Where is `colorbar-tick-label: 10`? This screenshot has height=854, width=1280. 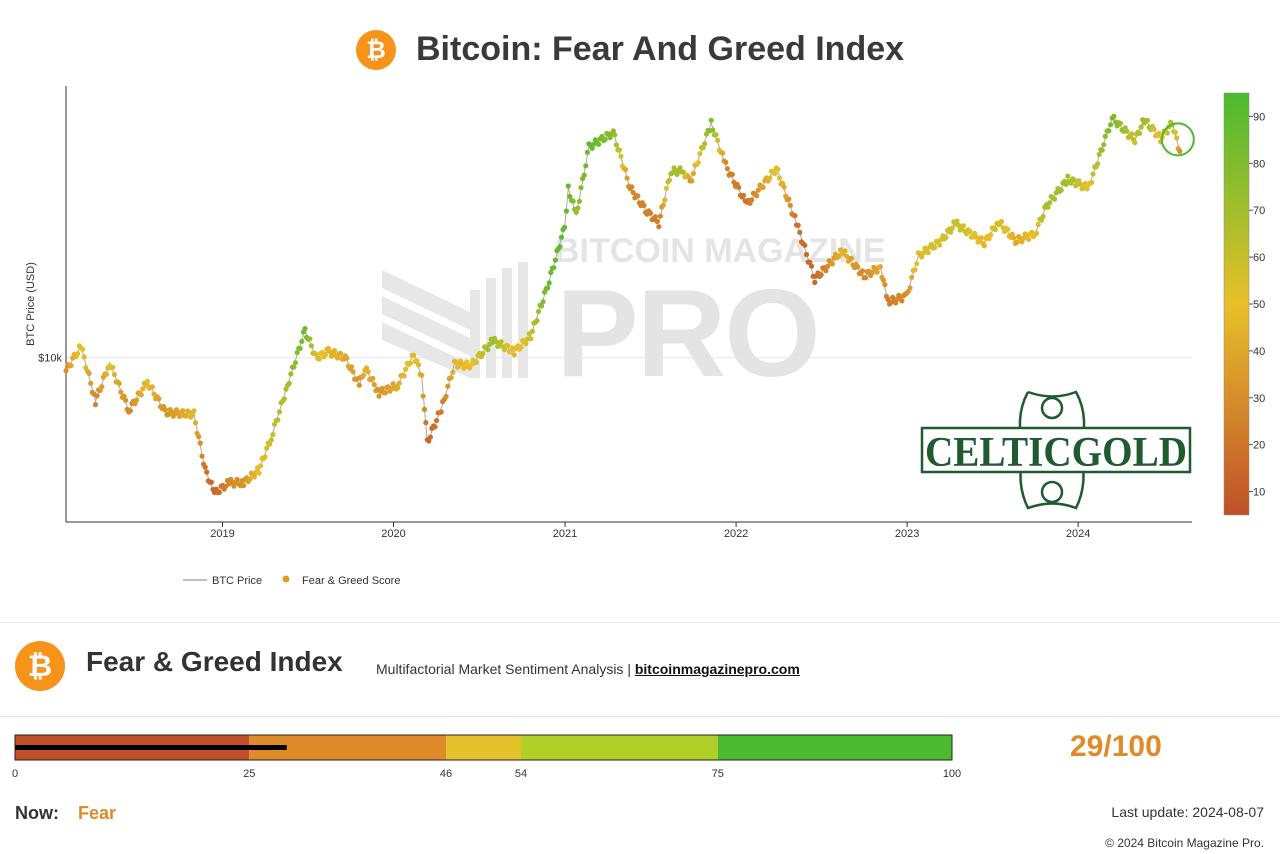 colorbar-tick-label: 10 is located at coordinates (1259, 493).